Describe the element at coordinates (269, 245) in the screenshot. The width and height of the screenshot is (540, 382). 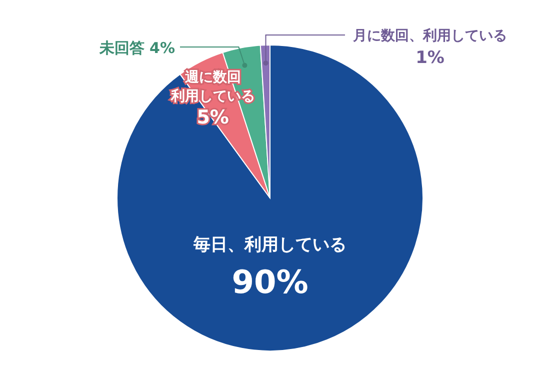
I see `slice-label: 毎日、利用している` at that location.